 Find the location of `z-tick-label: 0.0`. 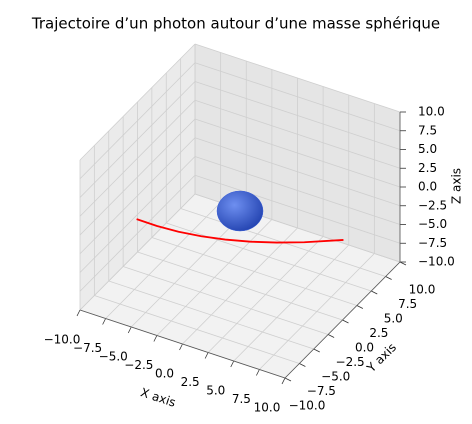

z-tick-label: 0.0 is located at coordinates (427, 187).